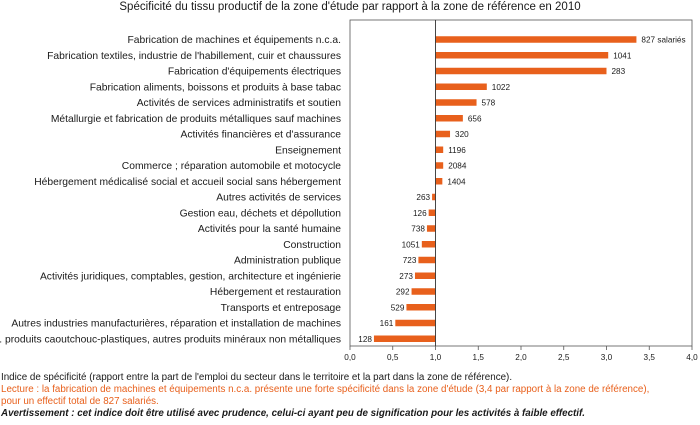  What do you see at coordinates (80, 401) in the screenshot?
I see `reading-note-line-2: pour un effectif total de 827 salariés.` at bounding box center [80, 401].